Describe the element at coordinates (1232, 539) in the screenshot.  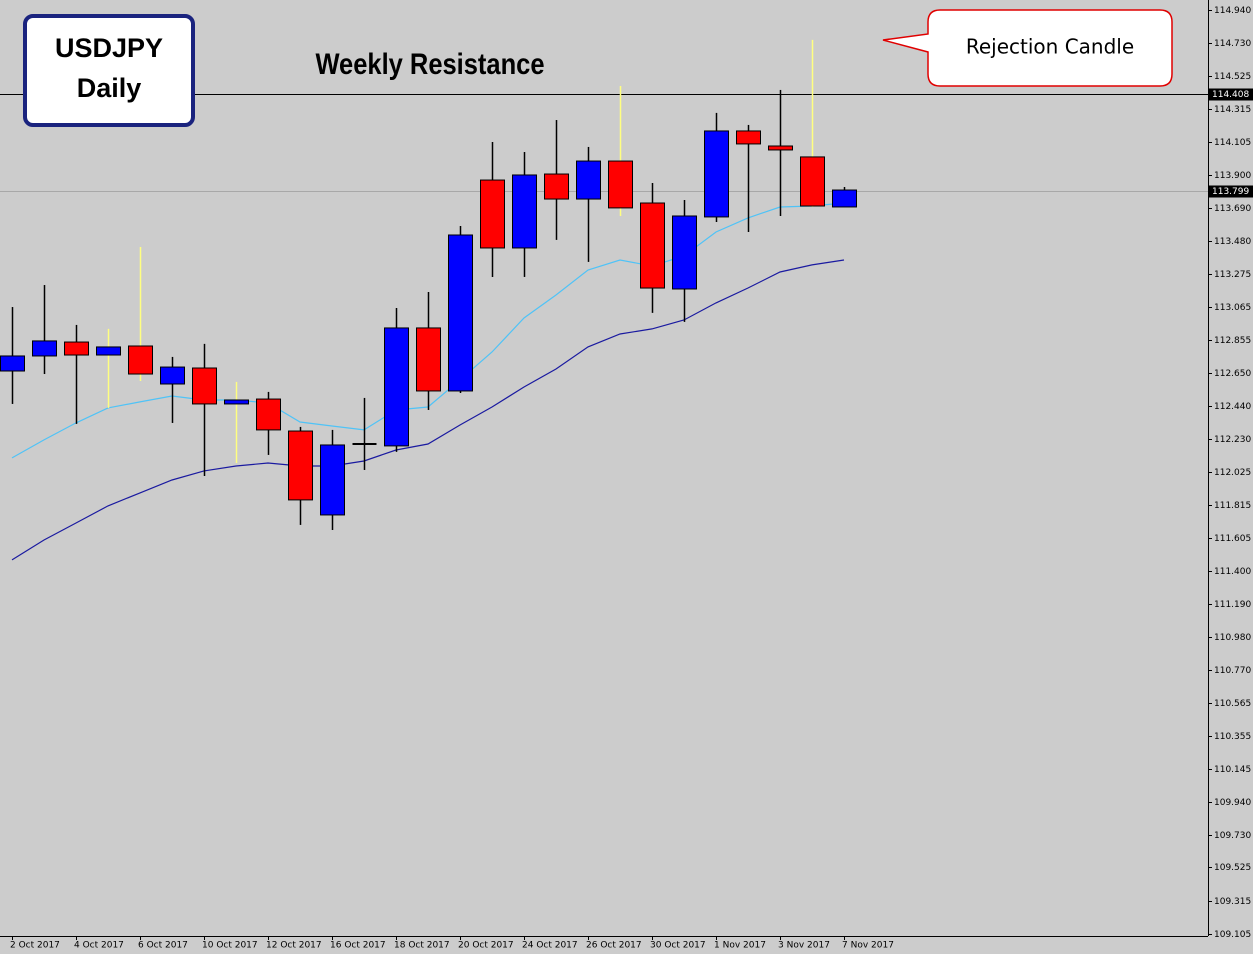
I see `y-tick-label: 111.605` at that location.